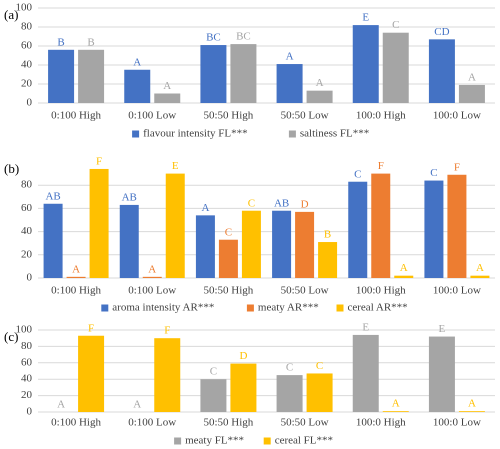  What do you see at coordinates (457, 423) in the screenshot?
I see `x-tick-label: 100:0 Low` at bounding box center [457, 423].